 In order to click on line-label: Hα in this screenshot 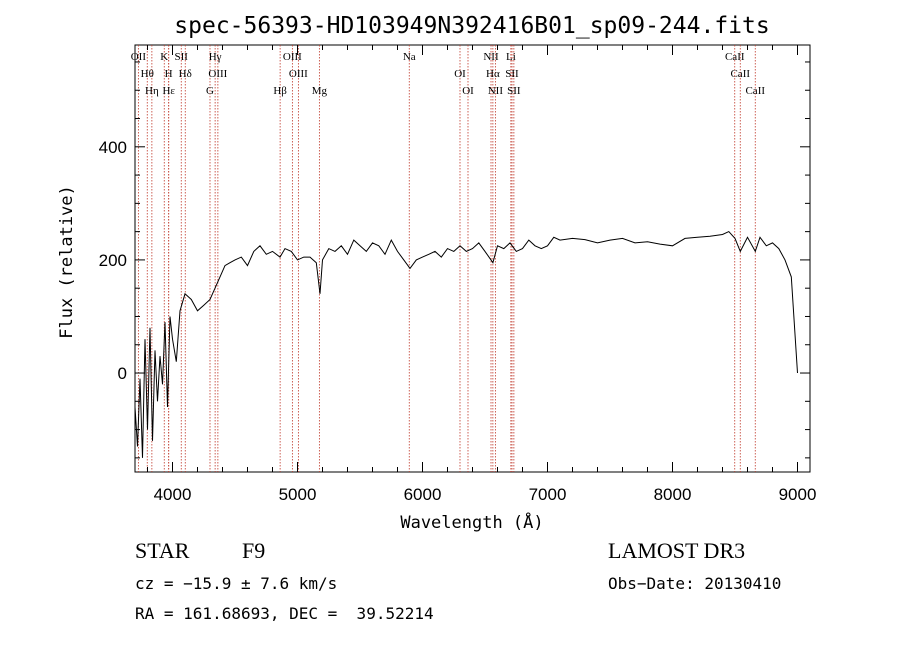, I will do `click(493, 74)`.